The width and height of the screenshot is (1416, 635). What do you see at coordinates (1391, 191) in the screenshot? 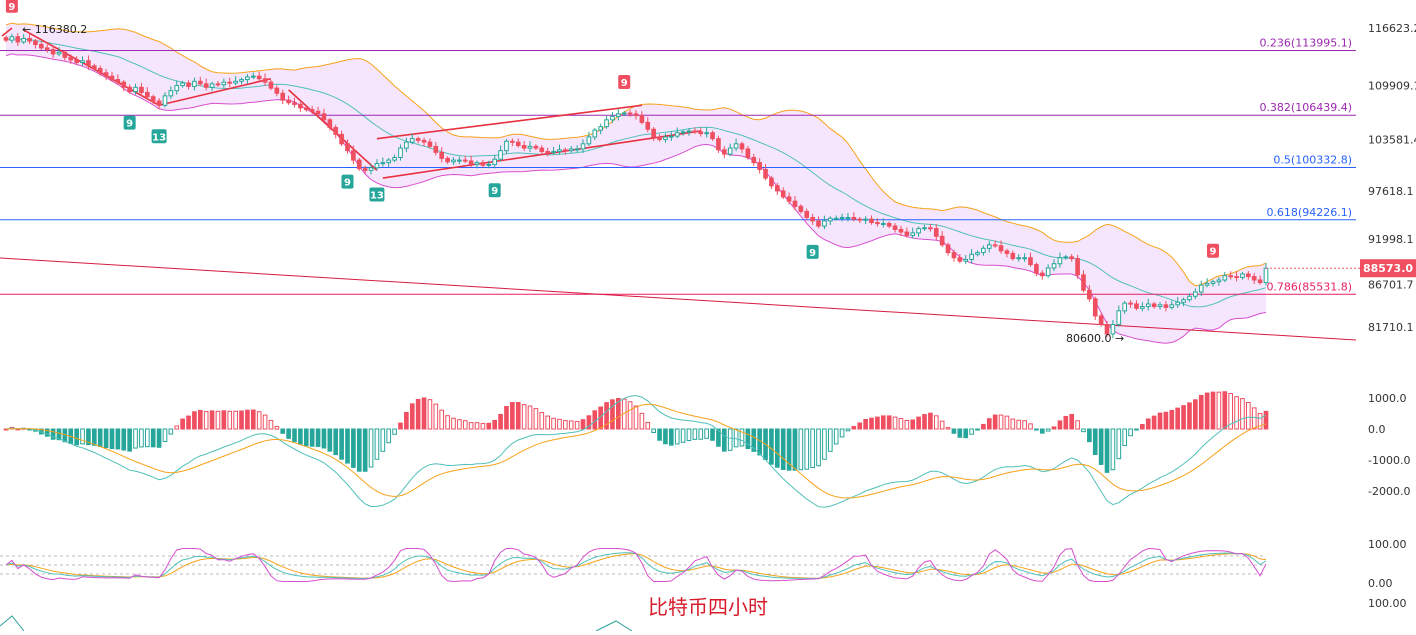
I see `price-axis-tick: 97618.1` at bounding box center [1391, 191].